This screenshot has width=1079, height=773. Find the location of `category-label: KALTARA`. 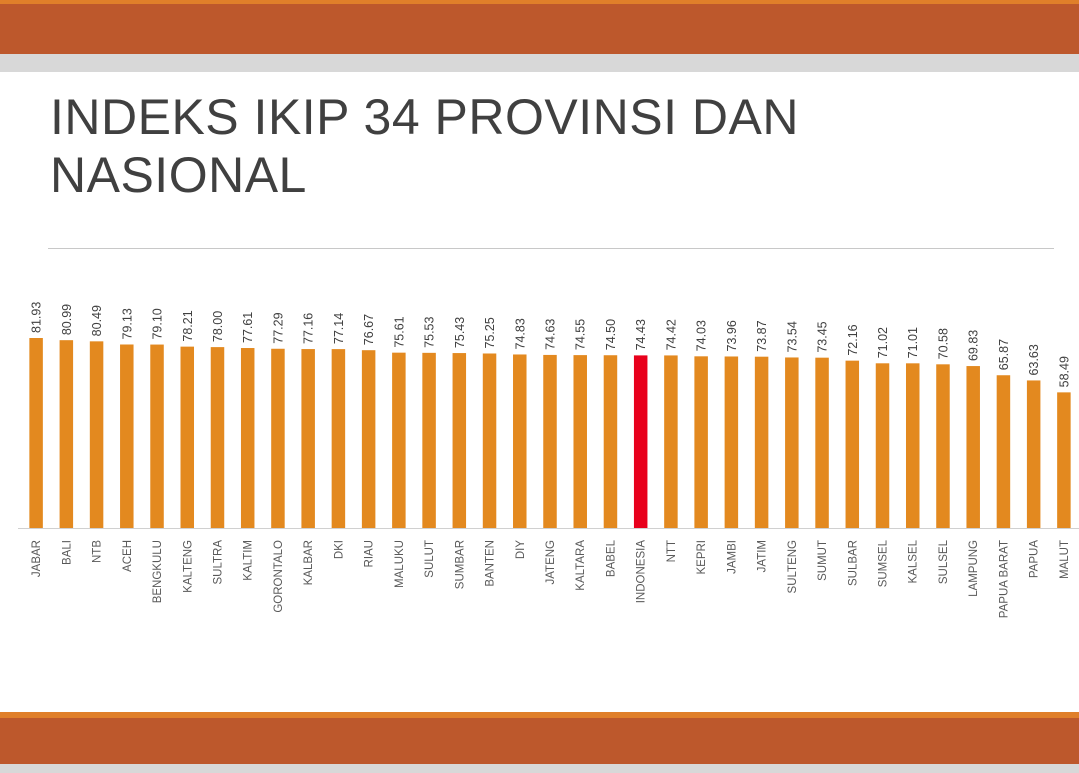

category-label: KALTARA is located at coordinates (581, 565).